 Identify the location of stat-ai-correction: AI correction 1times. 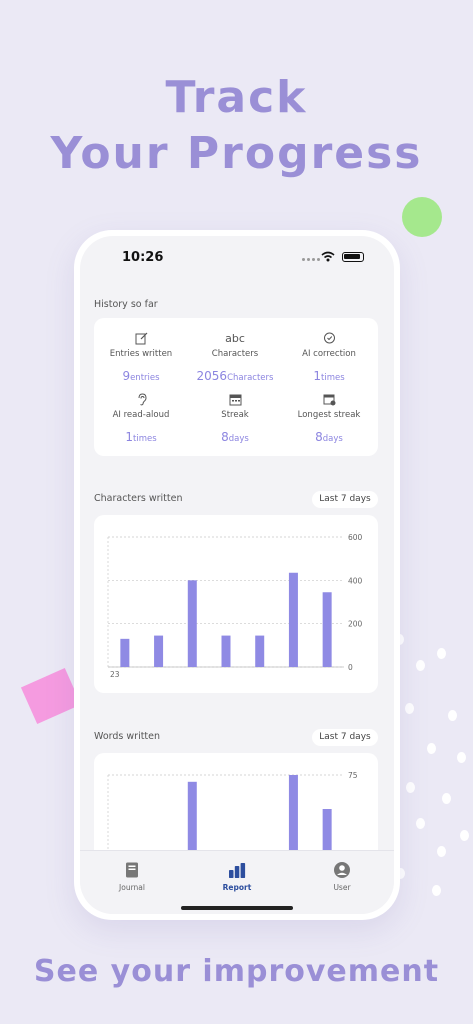
(329, 358).